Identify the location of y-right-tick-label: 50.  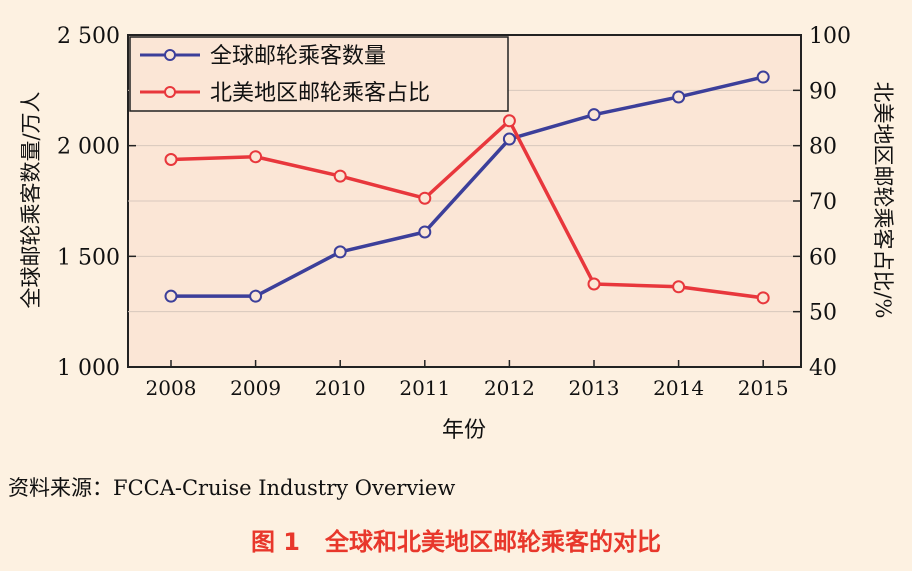
(823, 313).